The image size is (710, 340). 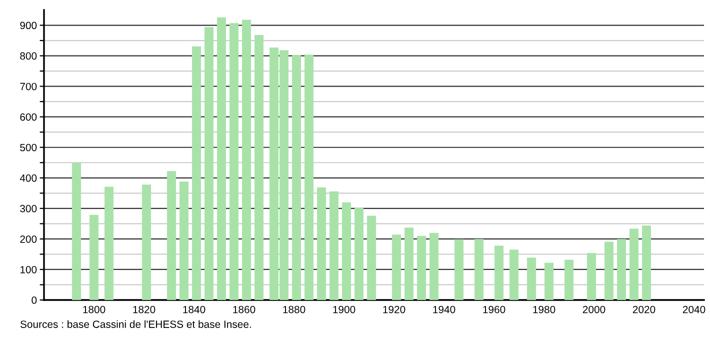 I want to click on x-tick-label: 2040, so click(x=694, y=310).